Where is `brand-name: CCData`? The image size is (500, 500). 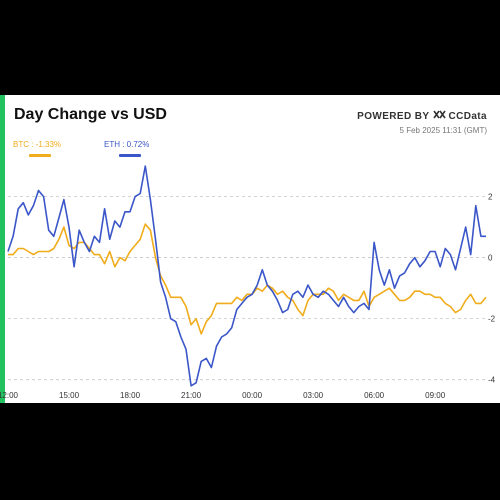 brand-name: CCData is located at coordinates (467, 116).